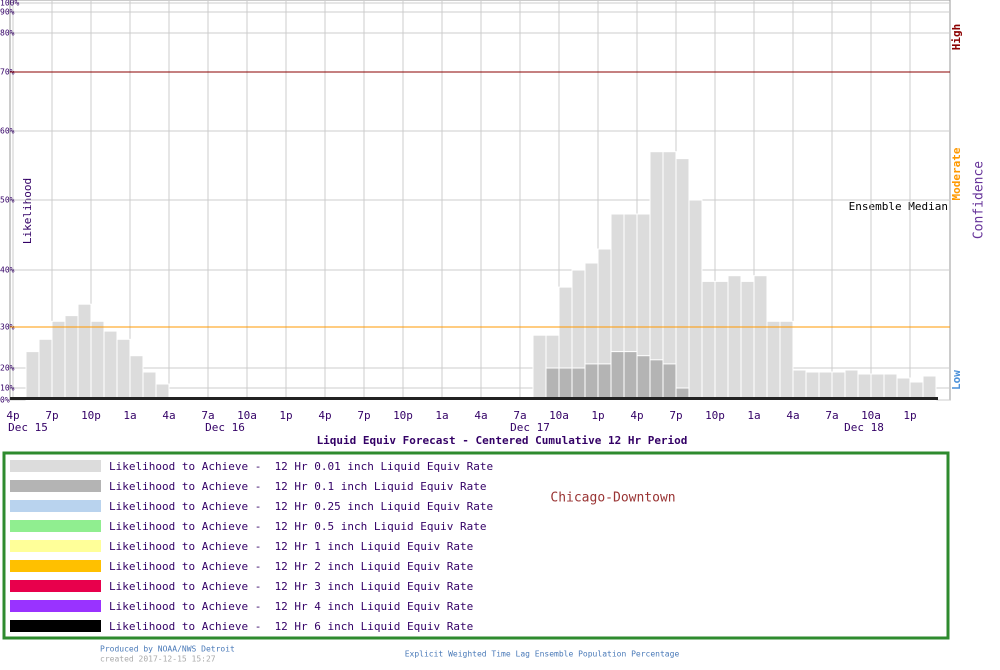  Describe the element at coordinates (956, 37) in the screenshot. I see `threshold-label: High` at that location.